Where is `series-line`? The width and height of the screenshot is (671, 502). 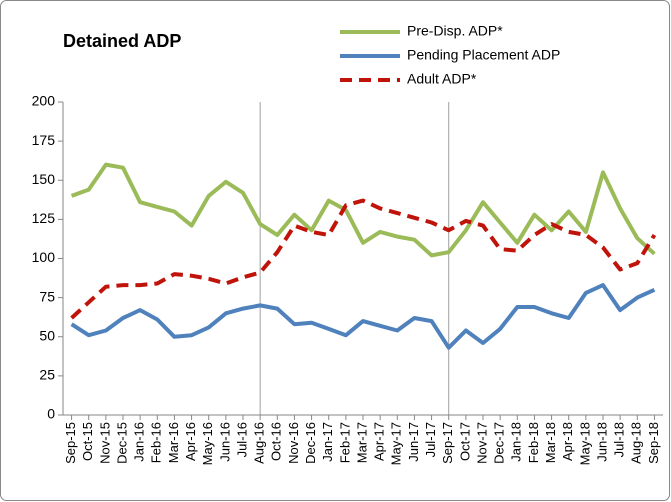
series-line is located at coordinates (363, 316).